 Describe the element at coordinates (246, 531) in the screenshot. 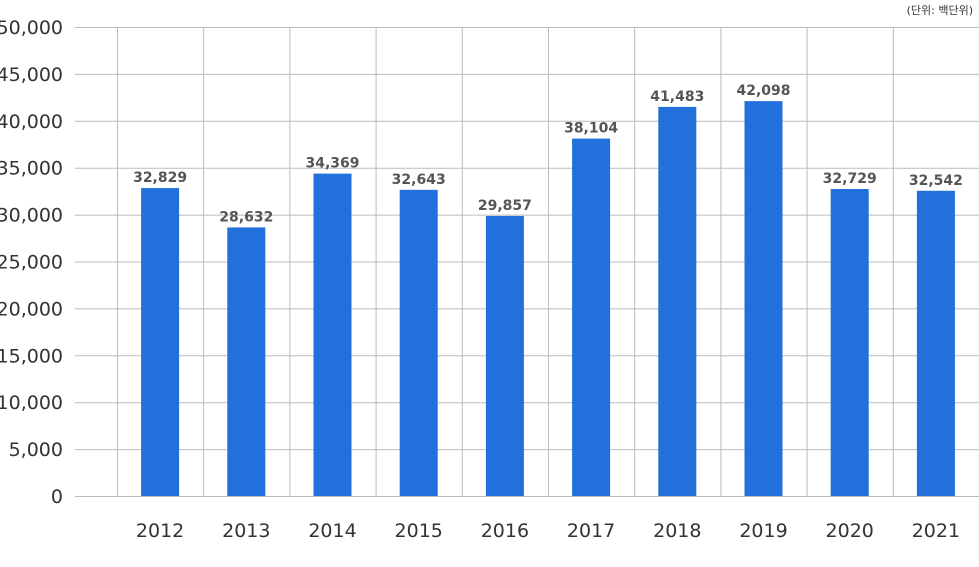

I see `x-tick-label: 2013` at that location.